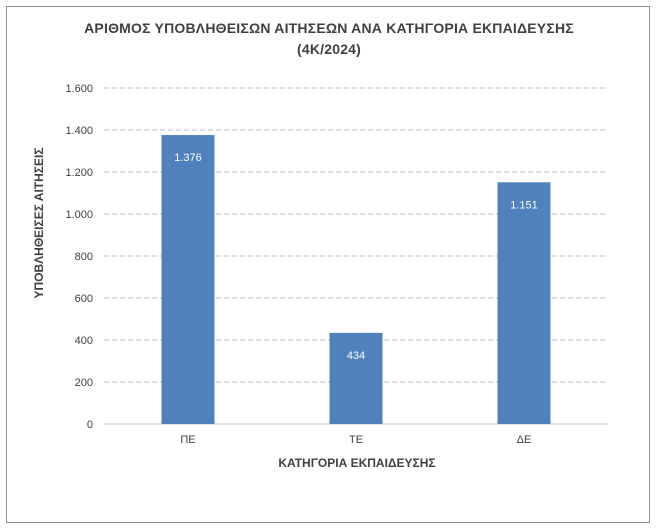 This screenshot has width=656, height=531. Describe the element at coordinates (84, 383) in the screenshot. I see `y-tick-label: 200` at that location.